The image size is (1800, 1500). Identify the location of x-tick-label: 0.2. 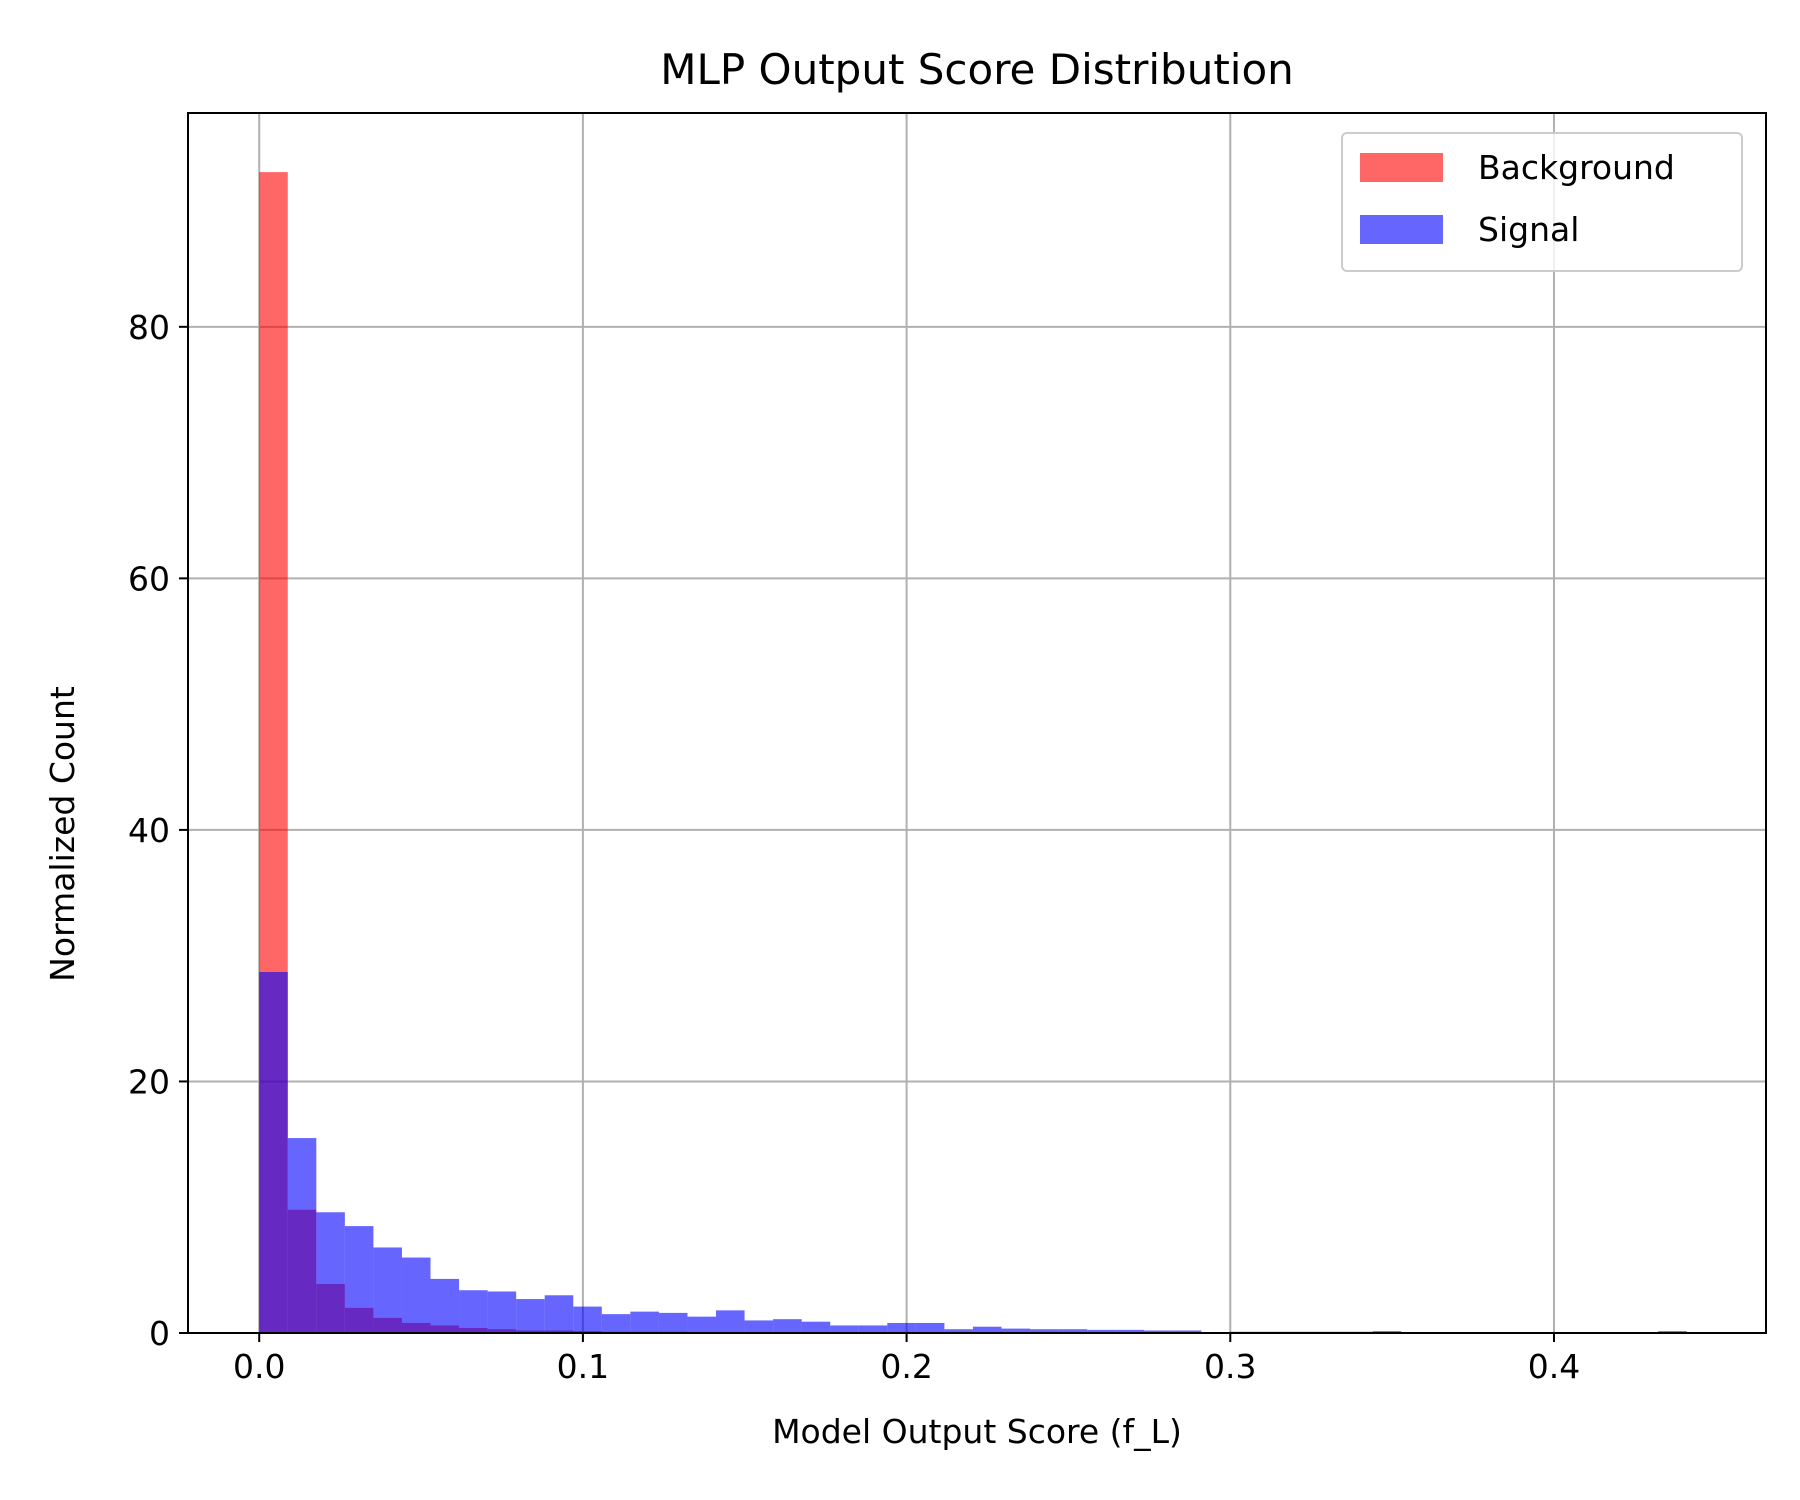
(906, 1366).